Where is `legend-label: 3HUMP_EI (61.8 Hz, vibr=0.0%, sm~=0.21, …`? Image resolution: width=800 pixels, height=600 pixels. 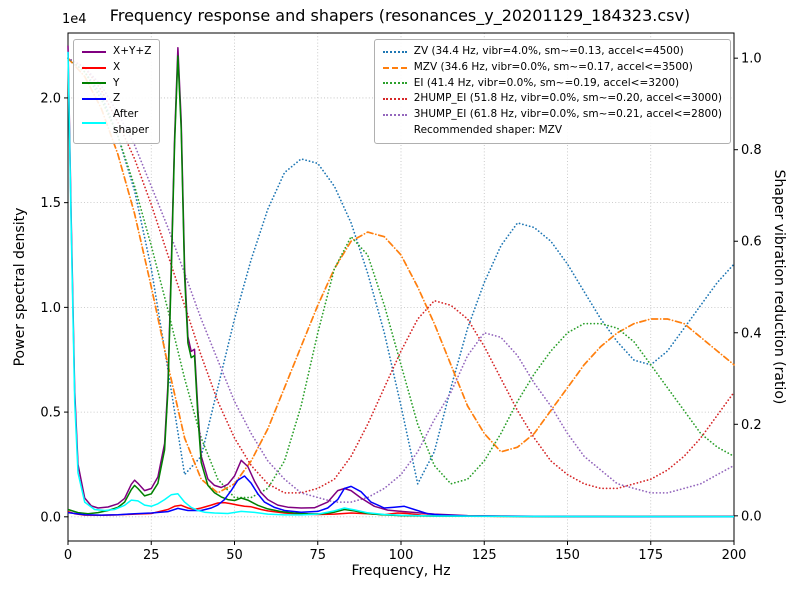 legend-label: 3HUMP_EI (61.8 Hz, vibr=0.0%, sm~=0.21, … is located at coordinates (567, 114).